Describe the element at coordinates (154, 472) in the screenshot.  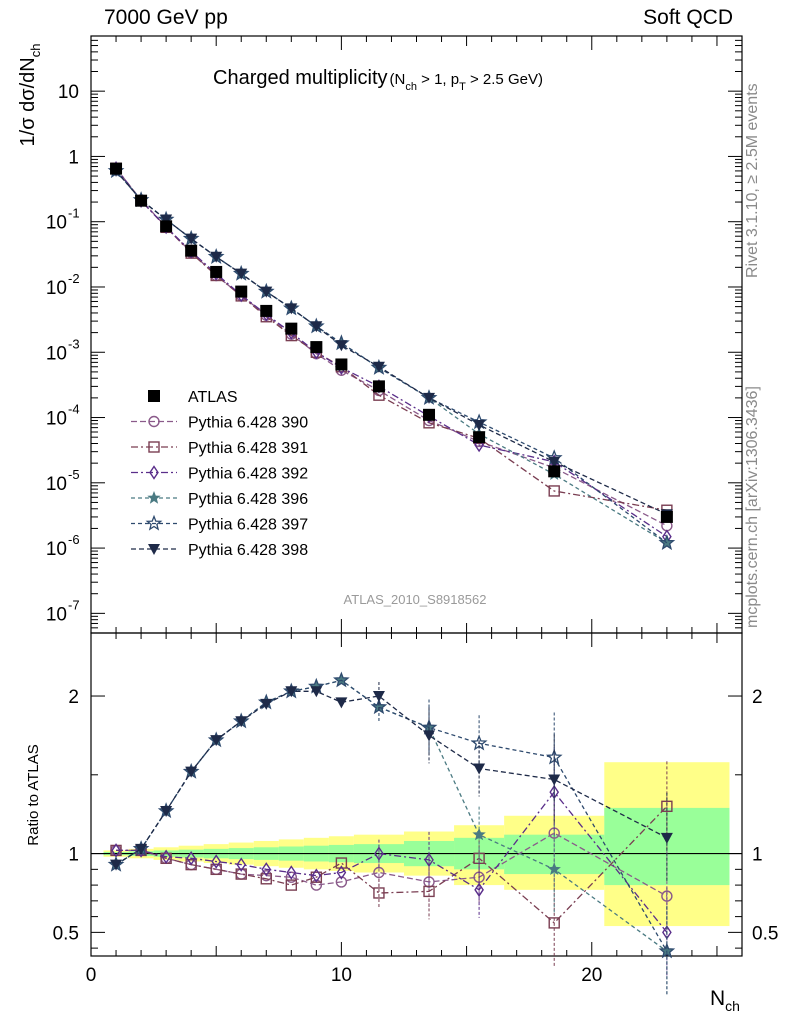
I see `legend-marker-p392` at that location.